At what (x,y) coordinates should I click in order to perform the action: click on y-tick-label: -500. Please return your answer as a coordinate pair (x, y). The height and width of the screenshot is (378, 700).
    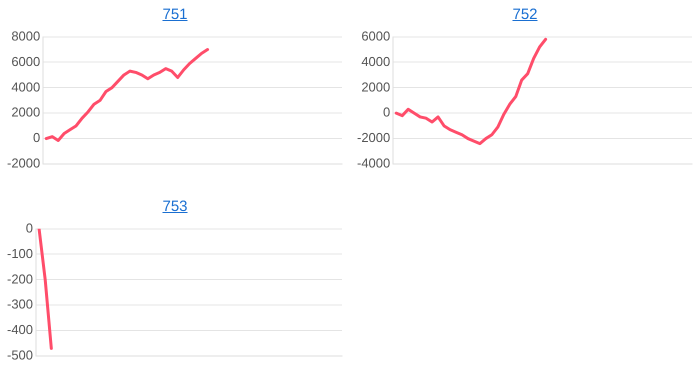
    Looking at the image, I should click on (20, 355).